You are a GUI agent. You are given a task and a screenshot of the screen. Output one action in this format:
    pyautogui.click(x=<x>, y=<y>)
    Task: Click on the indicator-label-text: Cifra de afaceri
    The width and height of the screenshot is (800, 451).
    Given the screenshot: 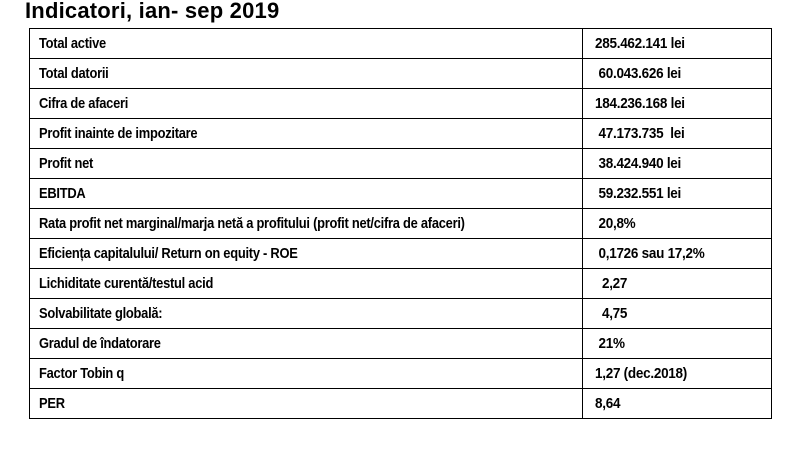 What is the action you would take?
    pyautogui.click(x=84, y=103)
    